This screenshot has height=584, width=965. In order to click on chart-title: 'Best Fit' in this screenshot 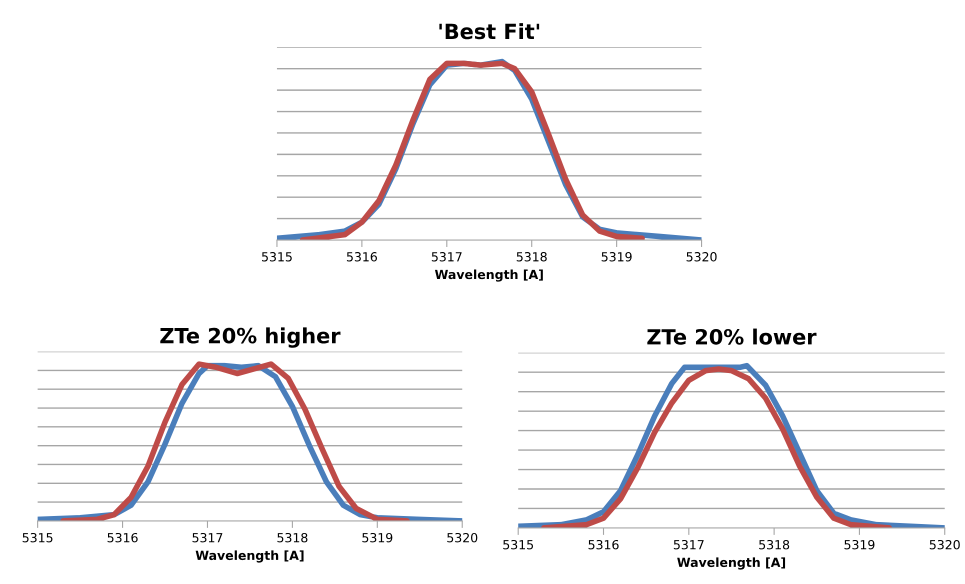, I will do `click(489, 31)`.